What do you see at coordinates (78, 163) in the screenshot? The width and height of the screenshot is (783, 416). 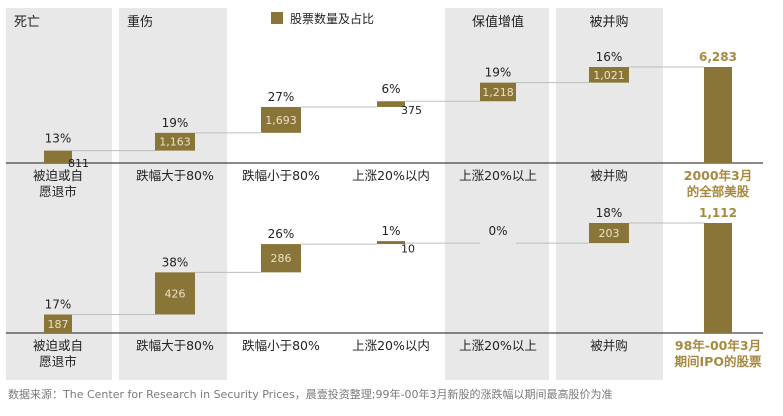 I see `value-label-0: 811` at bounding box center [78, 163].